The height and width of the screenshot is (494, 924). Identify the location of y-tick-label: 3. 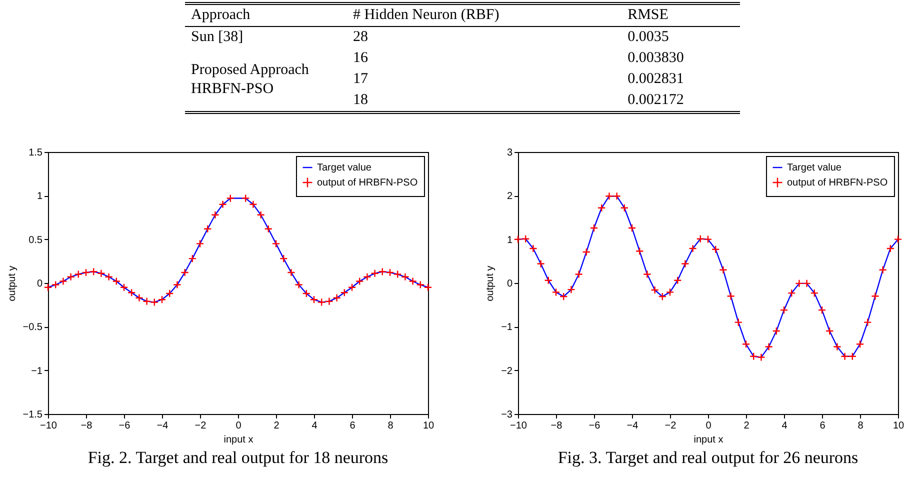
(509, 153).